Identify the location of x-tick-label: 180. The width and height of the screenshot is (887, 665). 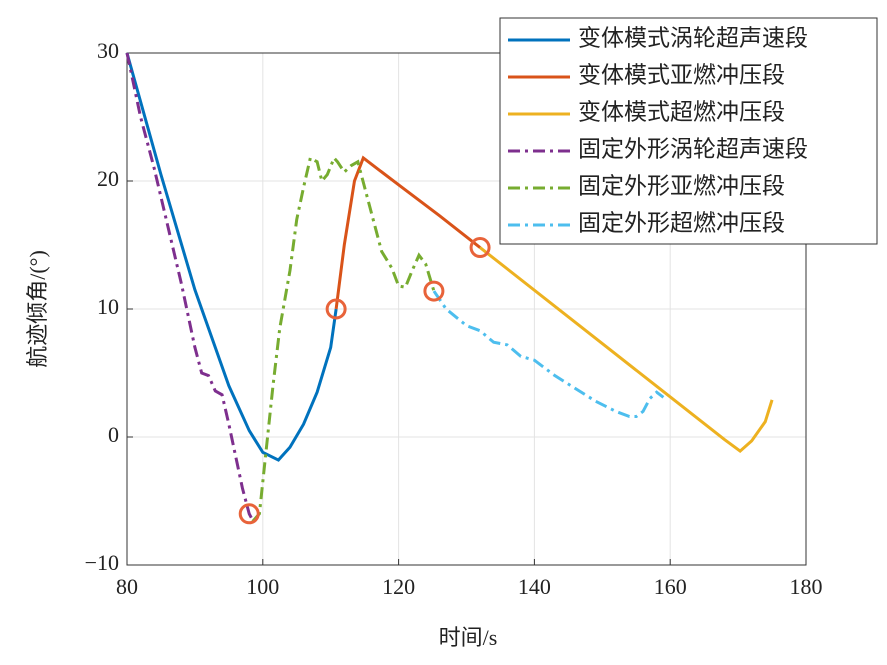
(806, 586).